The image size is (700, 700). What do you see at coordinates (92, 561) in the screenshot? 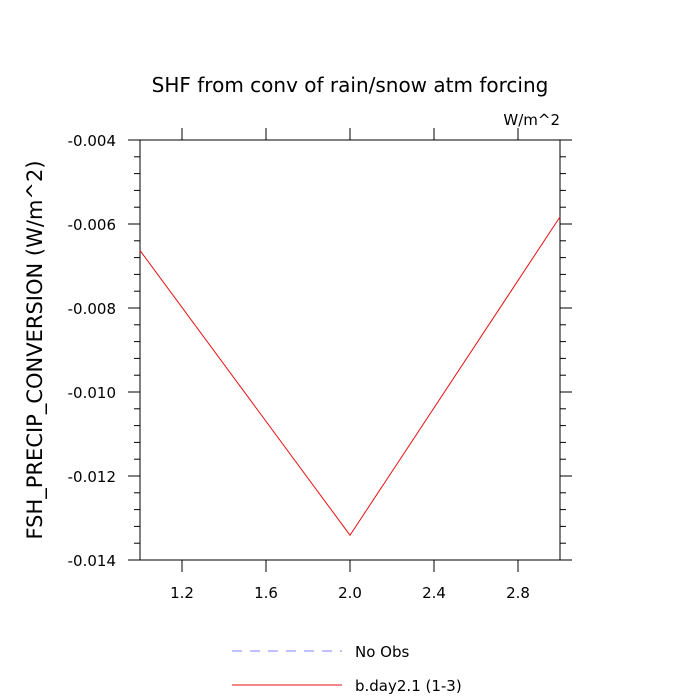
I see `y-tick-label-5: -0.014` at bounding box center [92, 561].